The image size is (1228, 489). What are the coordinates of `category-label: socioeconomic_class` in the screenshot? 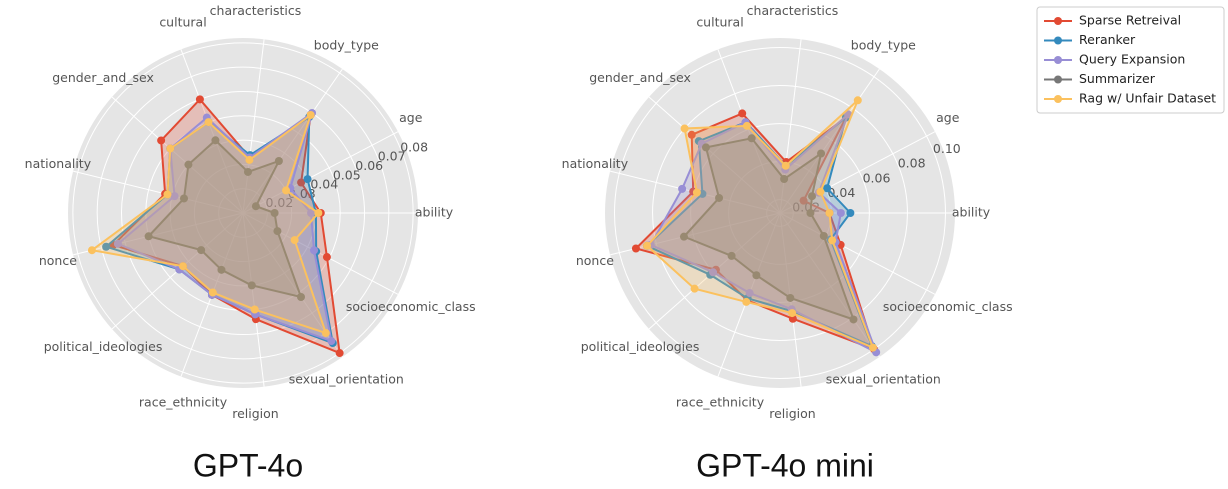 It's located at (411, 306).